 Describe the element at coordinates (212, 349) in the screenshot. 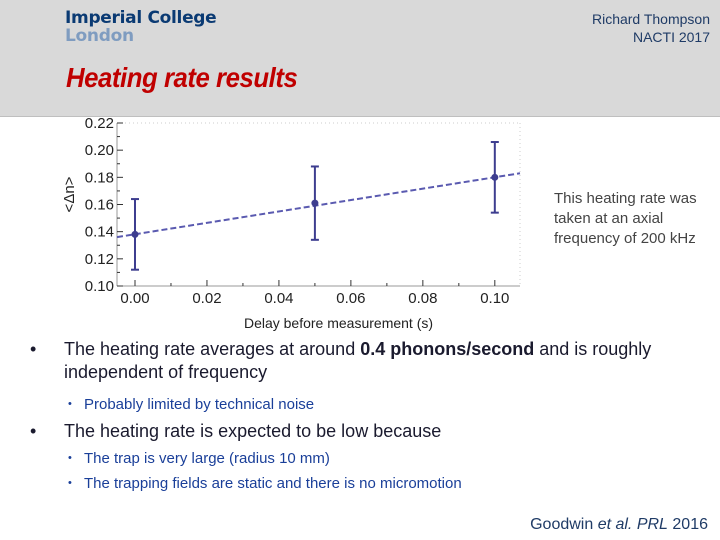

I see `bullet-1-text-start: The heating rate averages at around` at that location.